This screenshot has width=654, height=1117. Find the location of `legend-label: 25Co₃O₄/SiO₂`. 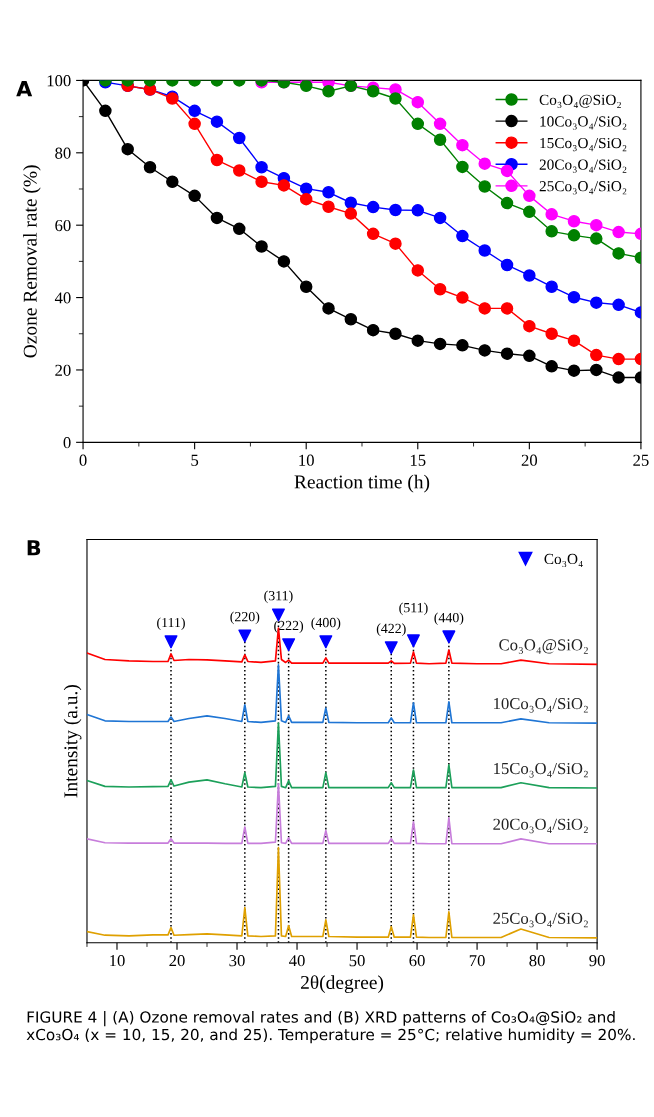

legend-label: 25Co₃O₄/SiO₂ is located at coordinates (583, 188).